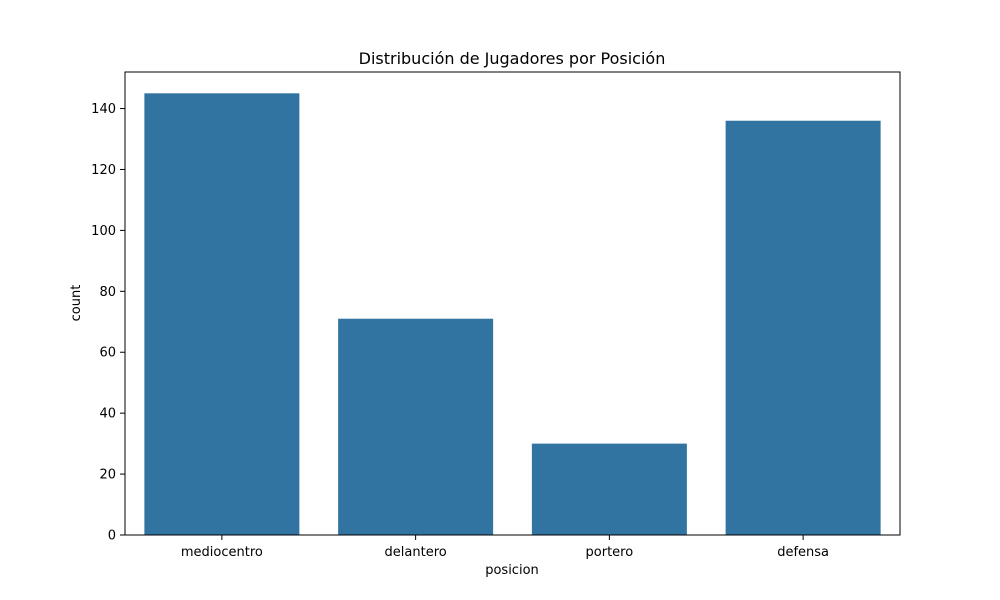 The image size is (1000, 600). Describe the element at coordinates (103, 231) in the screenshot. I see `y-tick-label: 100` at that location.